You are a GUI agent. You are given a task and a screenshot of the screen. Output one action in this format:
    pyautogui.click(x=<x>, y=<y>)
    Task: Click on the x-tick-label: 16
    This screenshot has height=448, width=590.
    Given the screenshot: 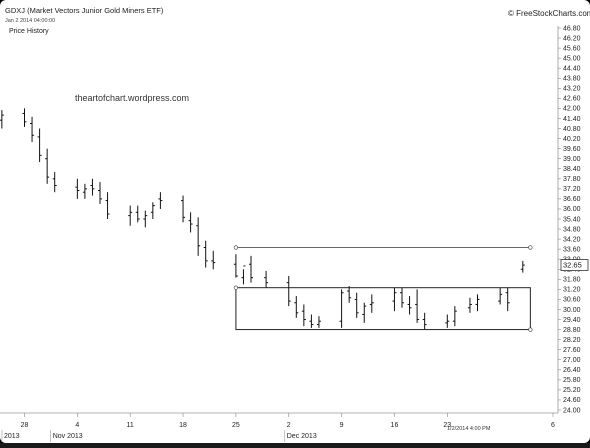 What is the action you would take?
    pyautogui.click(x=395, y=425)
    